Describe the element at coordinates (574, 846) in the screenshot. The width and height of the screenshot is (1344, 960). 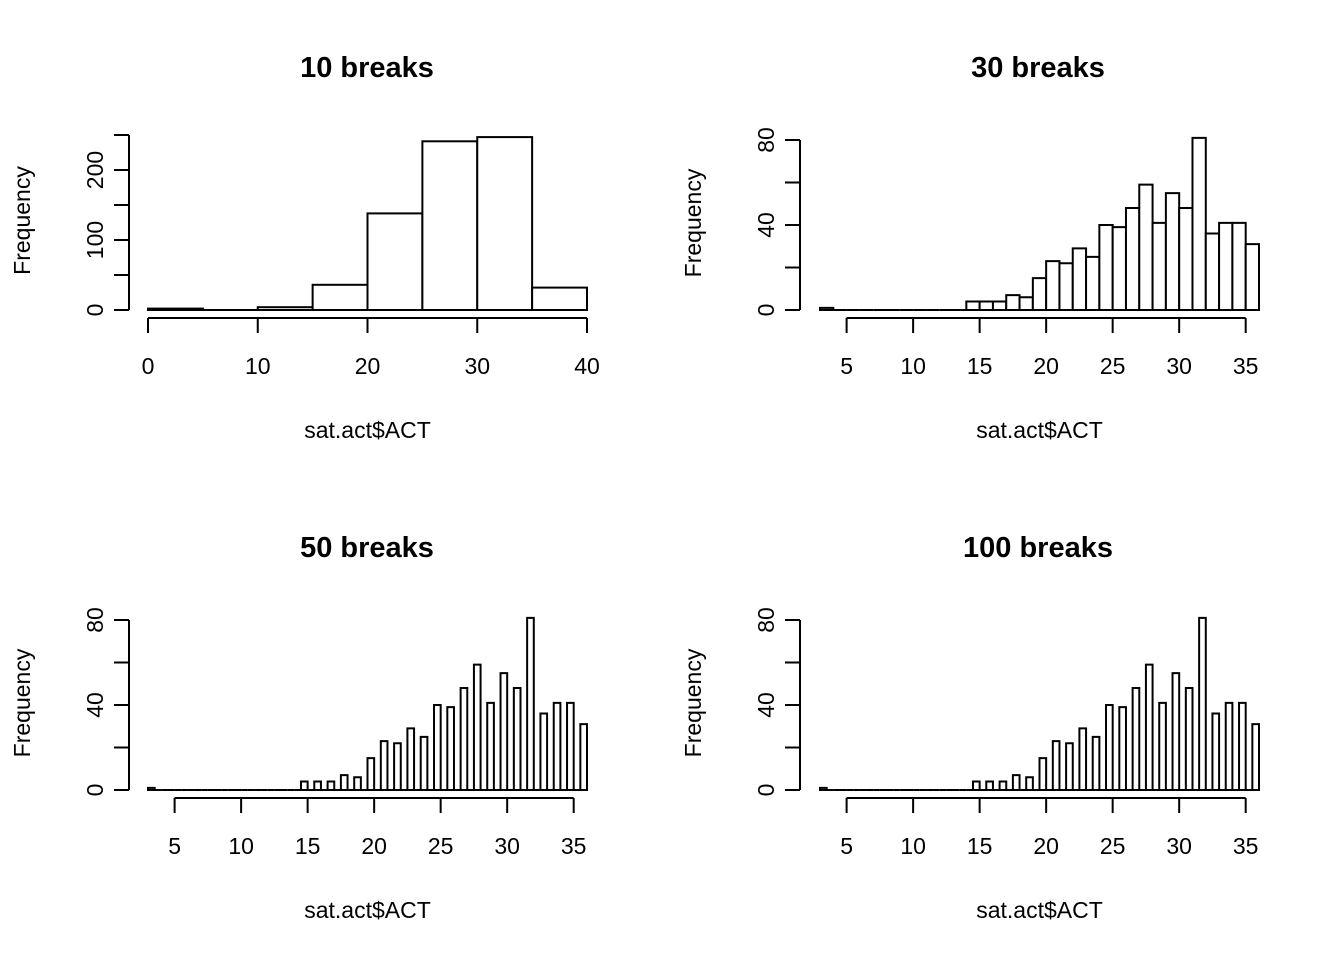
I see `x-tick-label: 35` at that location.